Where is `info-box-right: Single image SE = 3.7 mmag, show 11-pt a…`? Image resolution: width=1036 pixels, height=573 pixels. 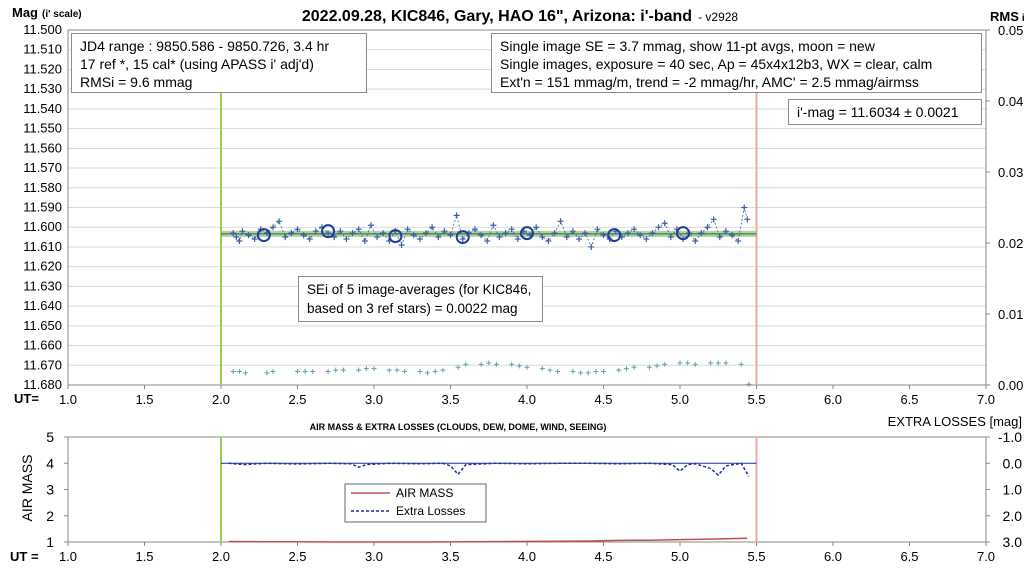 info-box-right: Single image SE = 3.7 mmag, show 11-pt a… is located at coordinates (736, 63).